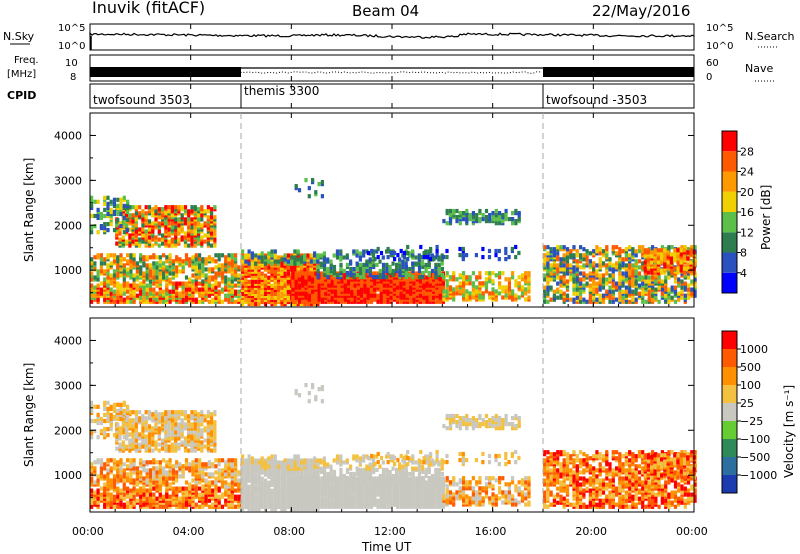 This screenshot has width=800, height=554. I want to click on freq-unit-label: [MHz], so click(21, 74).